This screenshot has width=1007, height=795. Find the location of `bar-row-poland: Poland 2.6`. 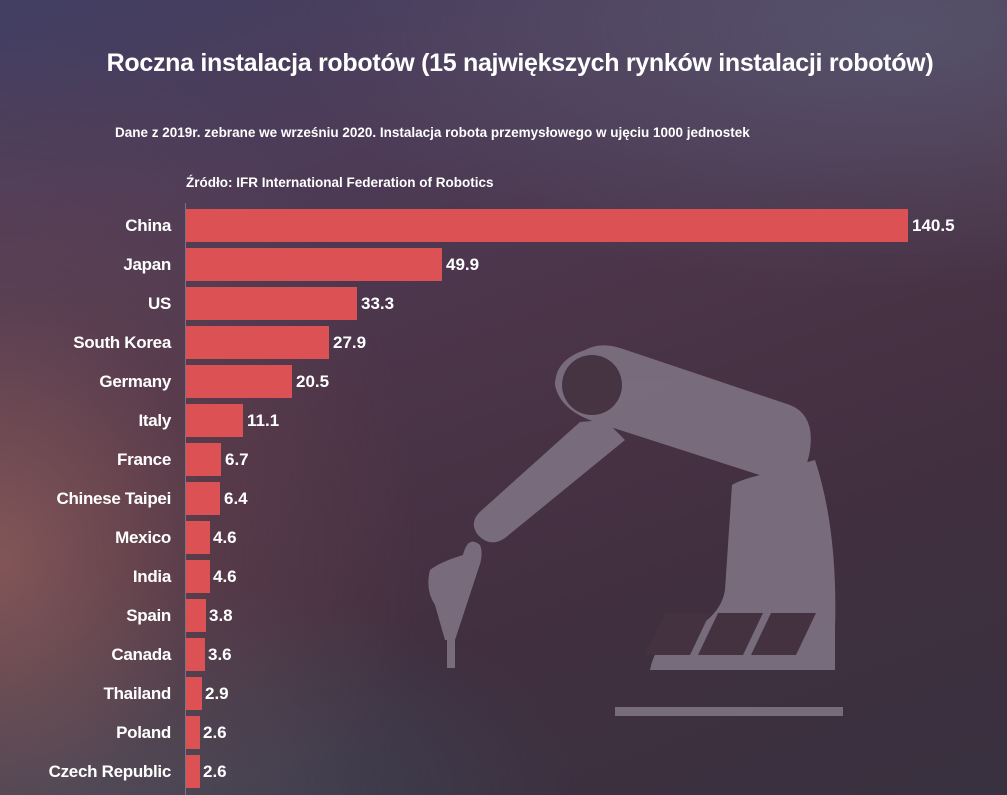

bar-row-poland: Poland 2.6 is located at coordinates (503, 732).